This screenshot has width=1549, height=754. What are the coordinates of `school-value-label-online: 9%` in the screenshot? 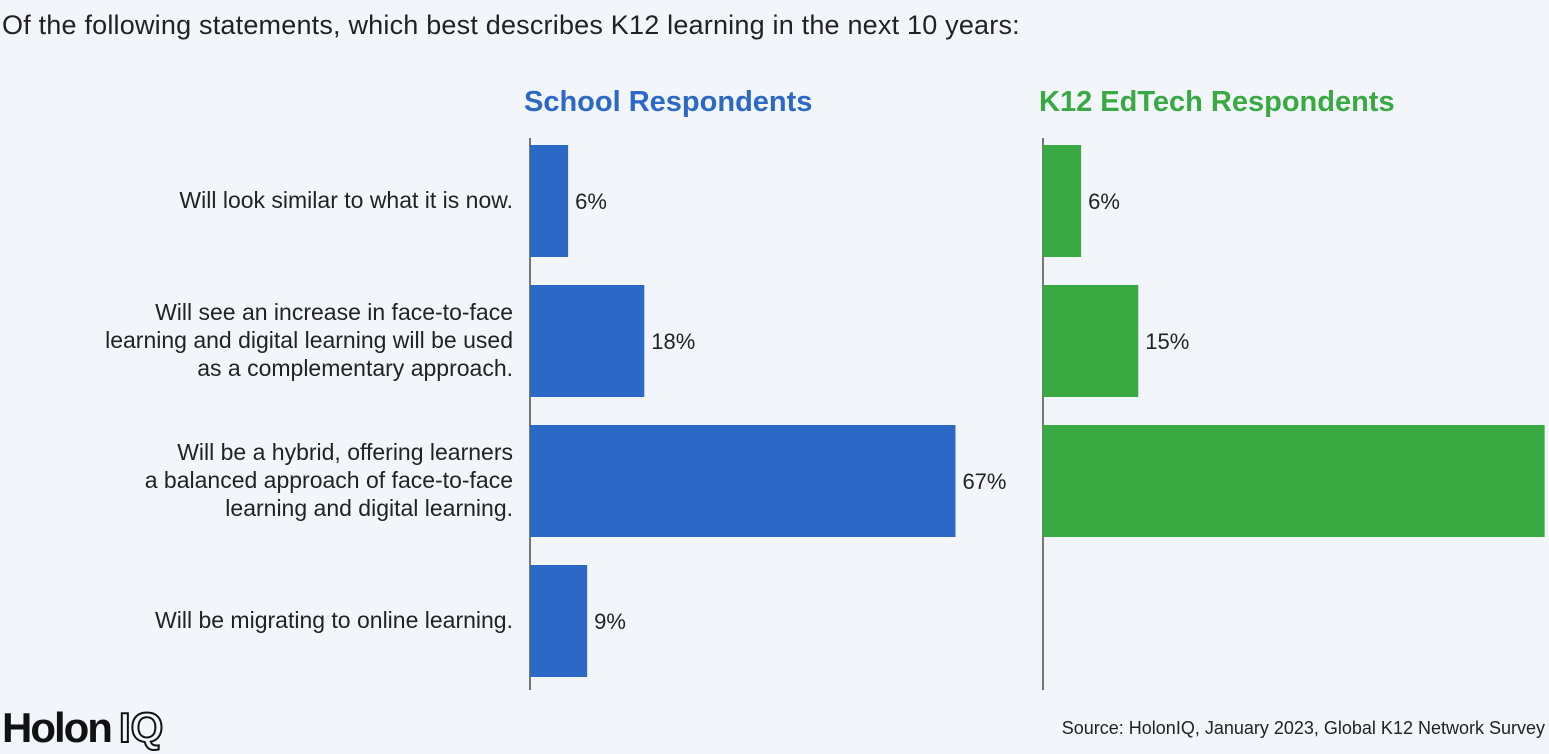 It's located at (610, 621).